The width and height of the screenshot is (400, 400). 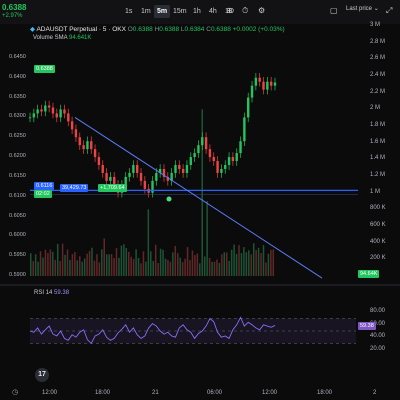 What do you see at coordinates (389, 10) in the screenshot?
I see `fullscreen-icon: ⤢` at bounding box center [389, 10].